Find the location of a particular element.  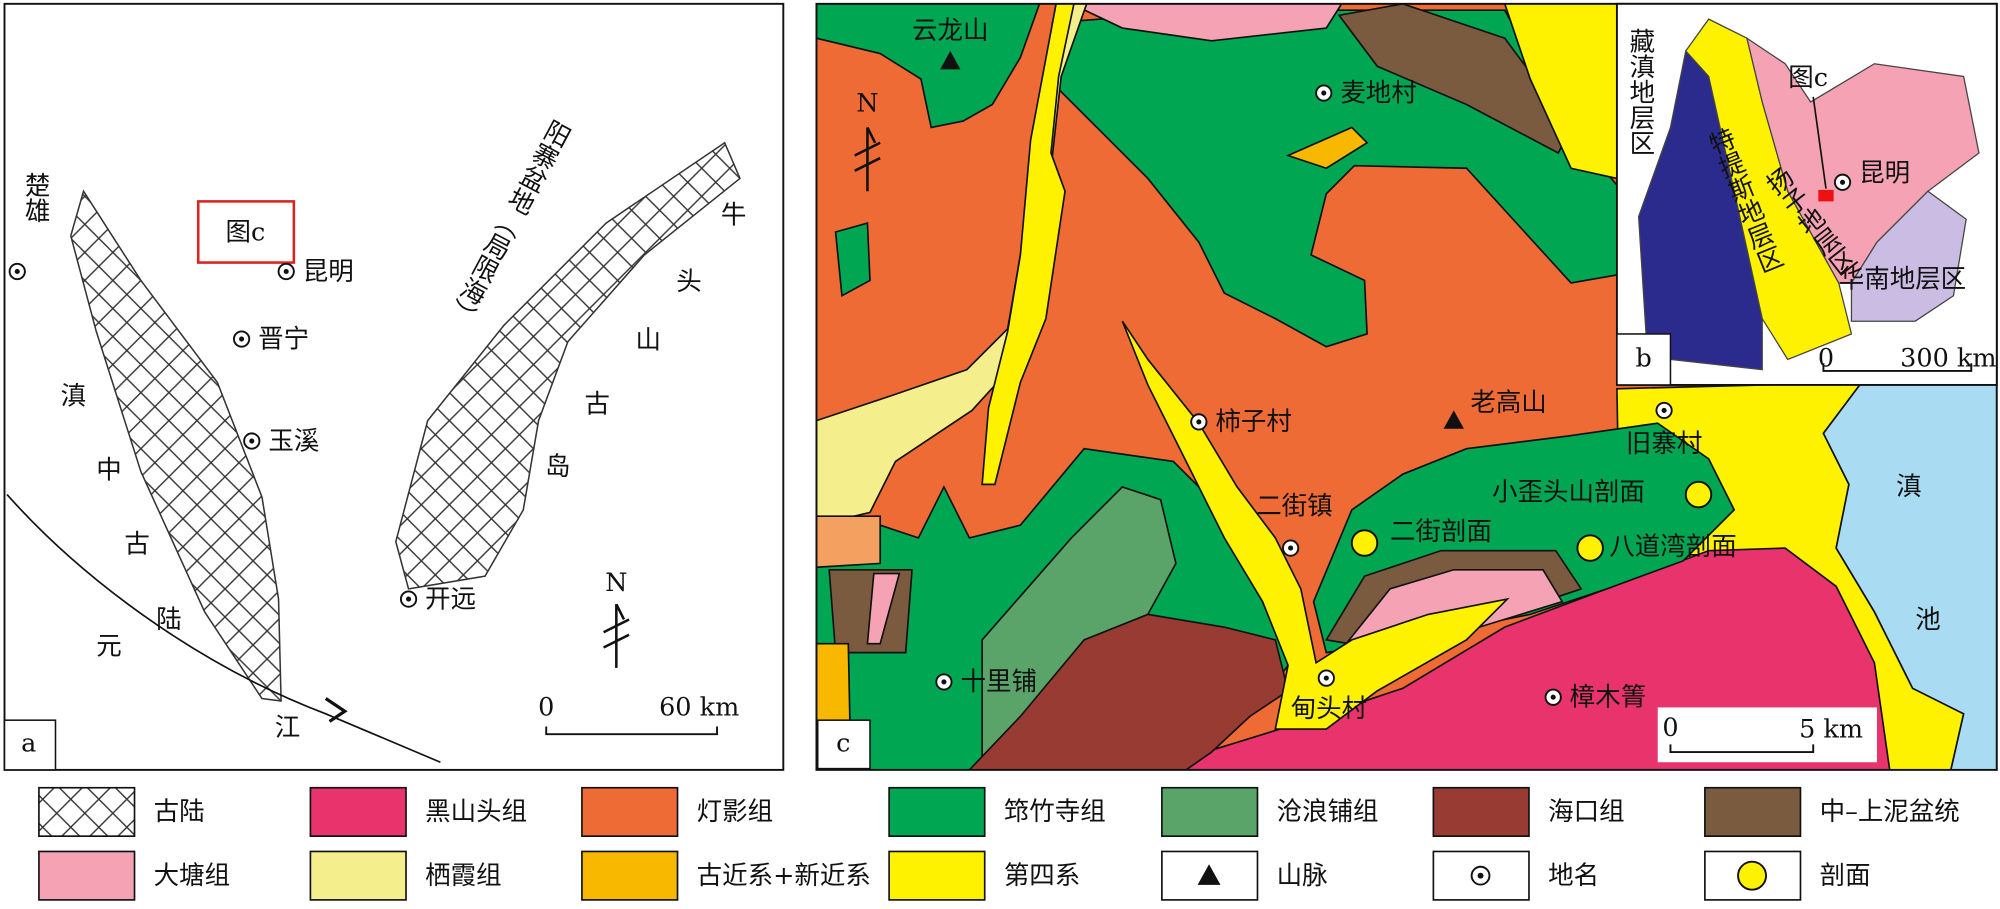

label: 山脉 is located at coordinates (1302, 876).